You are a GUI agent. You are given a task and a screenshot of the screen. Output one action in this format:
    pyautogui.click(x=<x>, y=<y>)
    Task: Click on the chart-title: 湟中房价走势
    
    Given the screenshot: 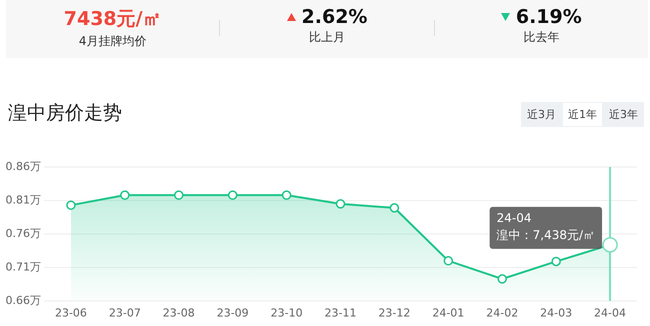 What is the action you would take?
    pyautogui.click(x=65, y=113)
    